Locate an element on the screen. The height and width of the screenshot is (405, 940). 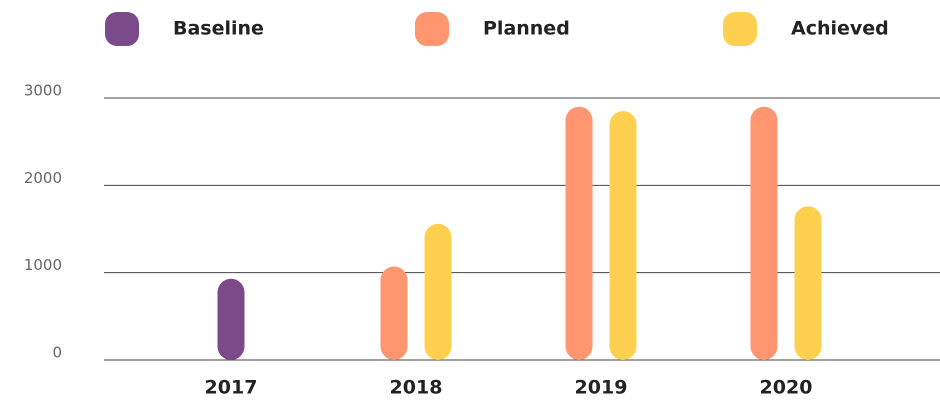
x-tick-label: 2018 is located at coordinates (416, 388).